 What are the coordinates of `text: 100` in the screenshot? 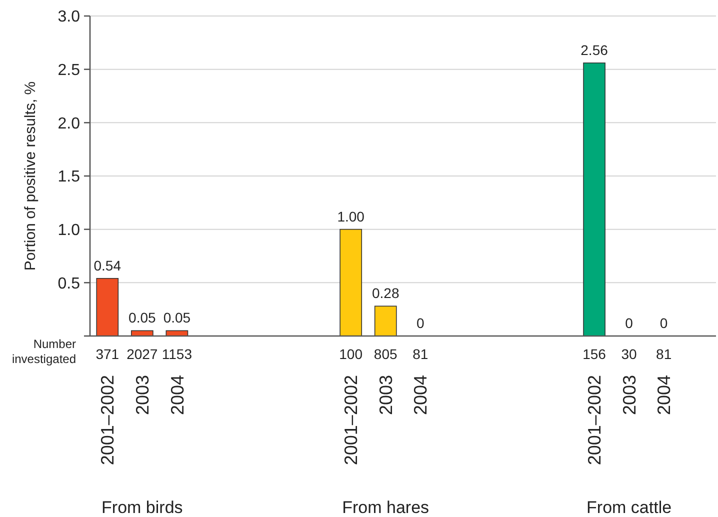 It's located at (351, 354).